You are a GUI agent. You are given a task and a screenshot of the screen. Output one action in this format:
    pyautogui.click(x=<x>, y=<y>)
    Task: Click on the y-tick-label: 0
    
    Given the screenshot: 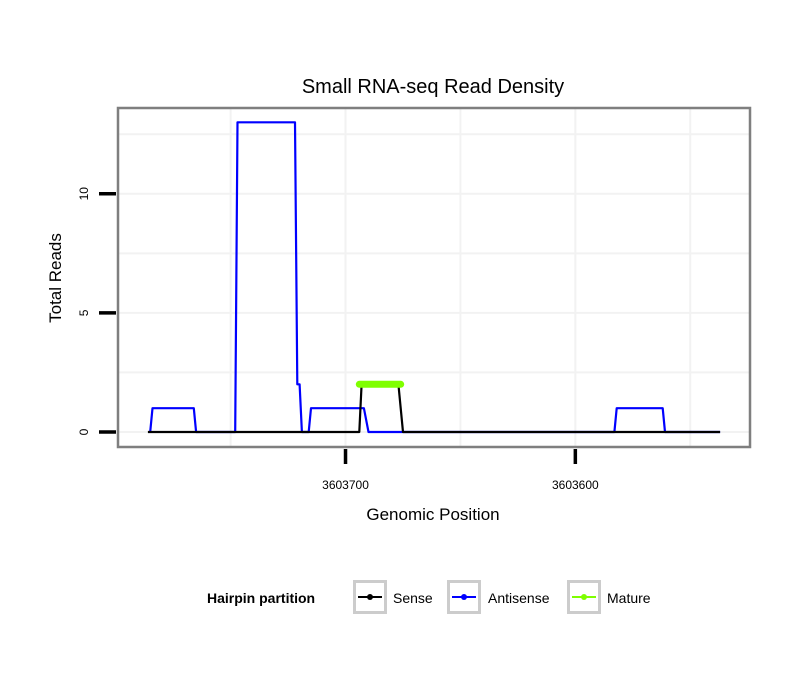 What is the action you would take?
    pyautogui.click(x=84, y=431)
    